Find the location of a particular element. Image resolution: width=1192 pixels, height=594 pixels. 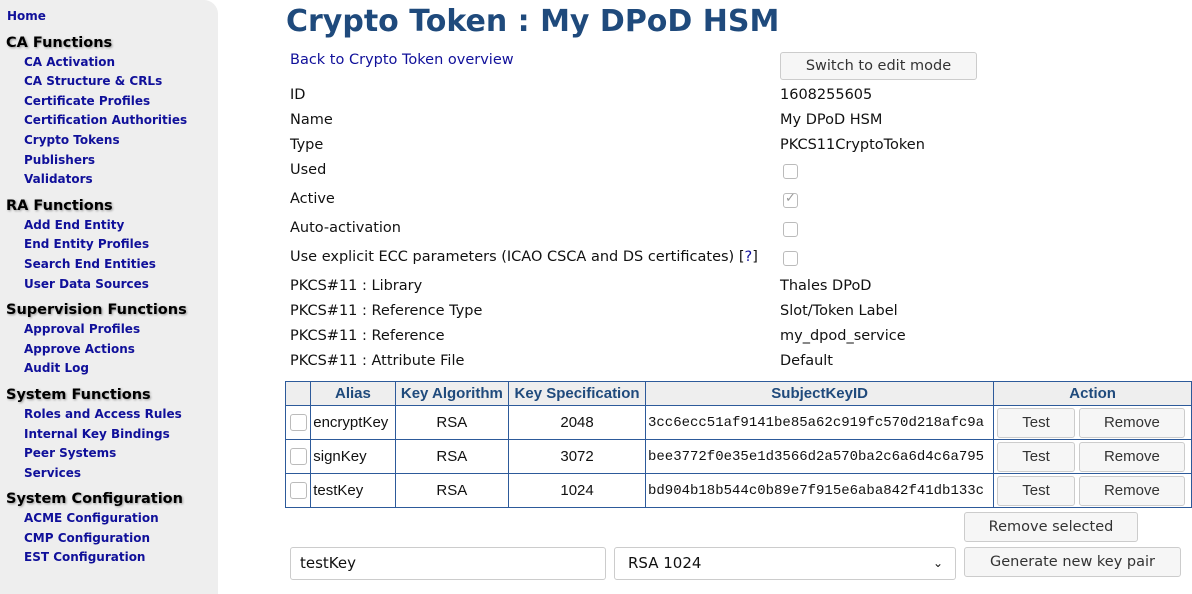

sidebar-item: User Data Sources is located at coordinates (86, 283).